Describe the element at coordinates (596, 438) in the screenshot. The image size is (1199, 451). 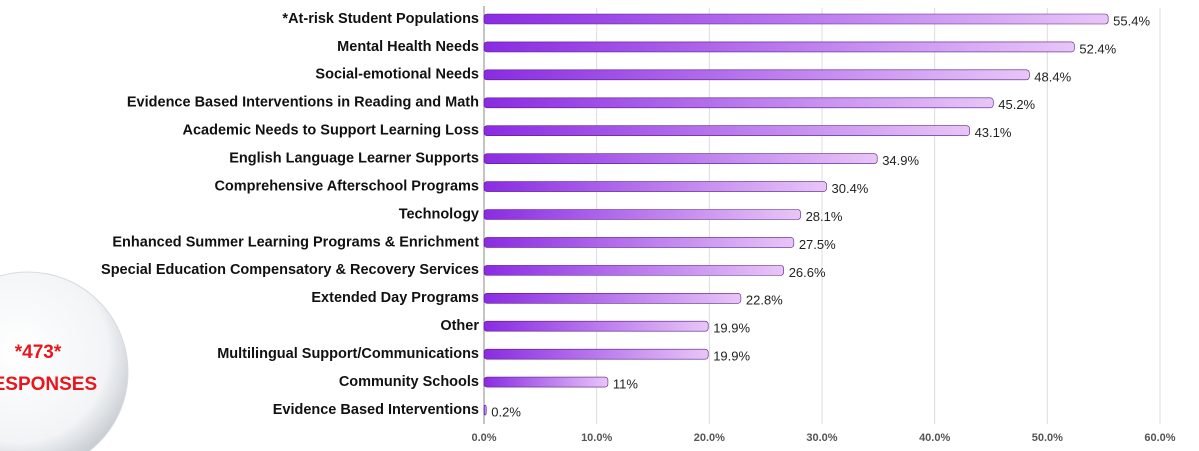
I see `x-tick-label: 10.0%` at that location.